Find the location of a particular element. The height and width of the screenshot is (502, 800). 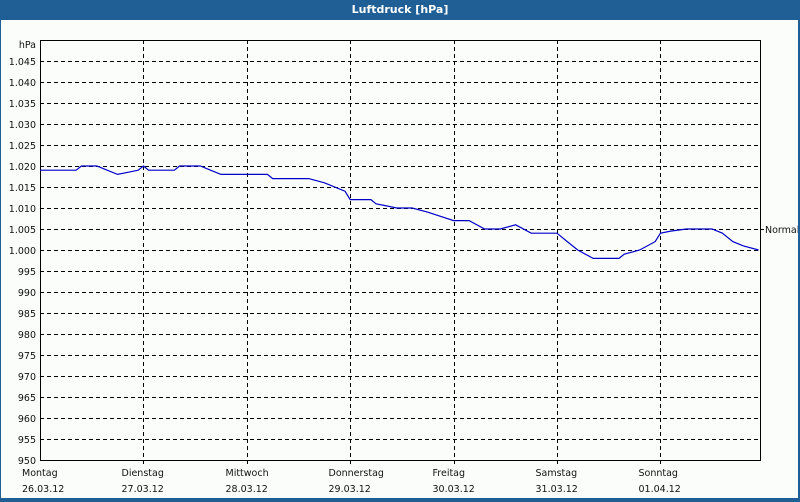

y-tick-label: 970 is located at coordinates (27, 377).